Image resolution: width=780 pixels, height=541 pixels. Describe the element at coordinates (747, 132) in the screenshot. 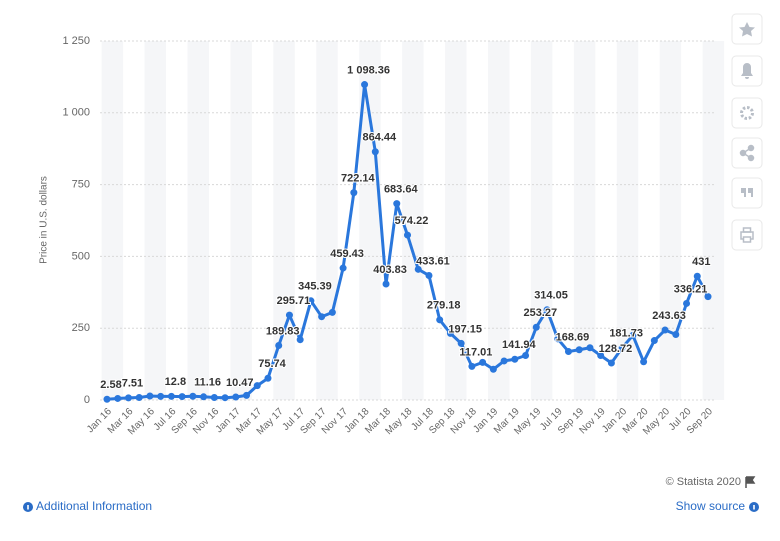

I see `side-toolbar` at that location.